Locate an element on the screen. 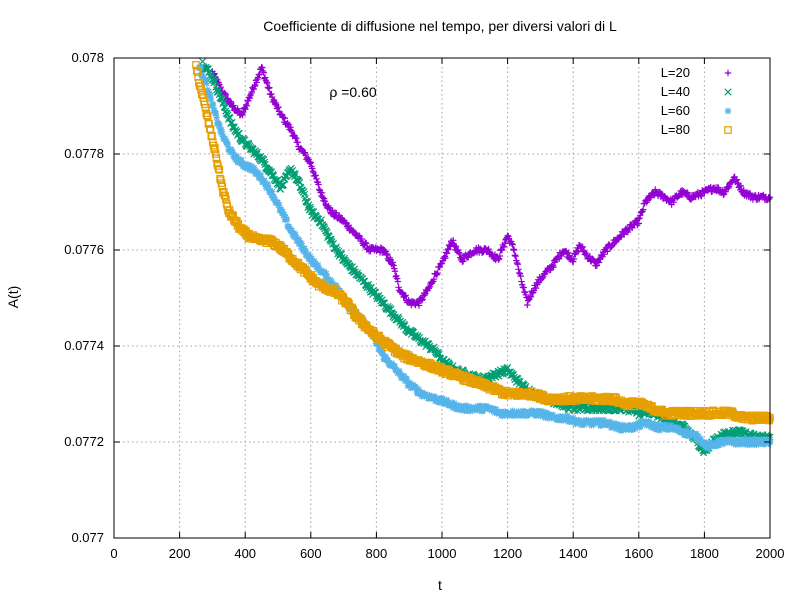 The height and width of the screenshot is (600, 800). y-tick-label: 0.0774 is located at coordinates (84, 345).